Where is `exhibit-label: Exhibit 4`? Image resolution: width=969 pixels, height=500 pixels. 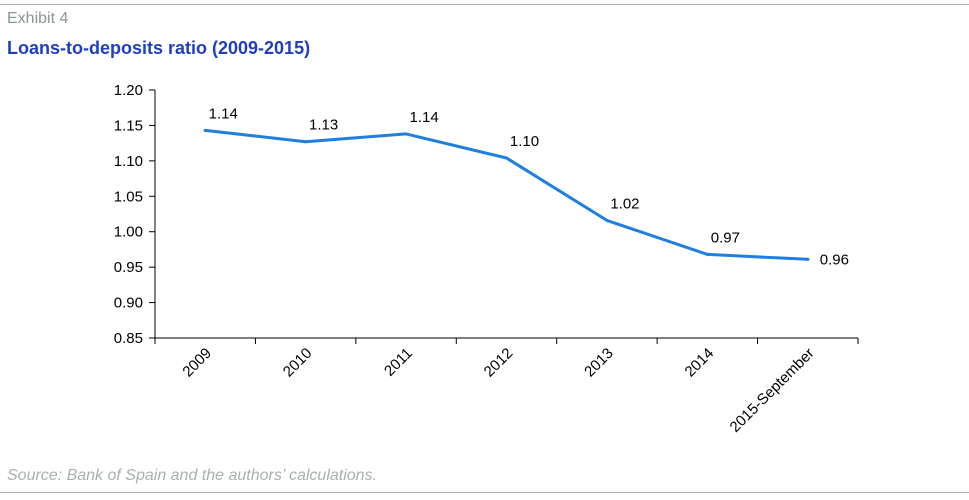
exhibit-label: Exhibit 4 is located at coordinates (38, 18).